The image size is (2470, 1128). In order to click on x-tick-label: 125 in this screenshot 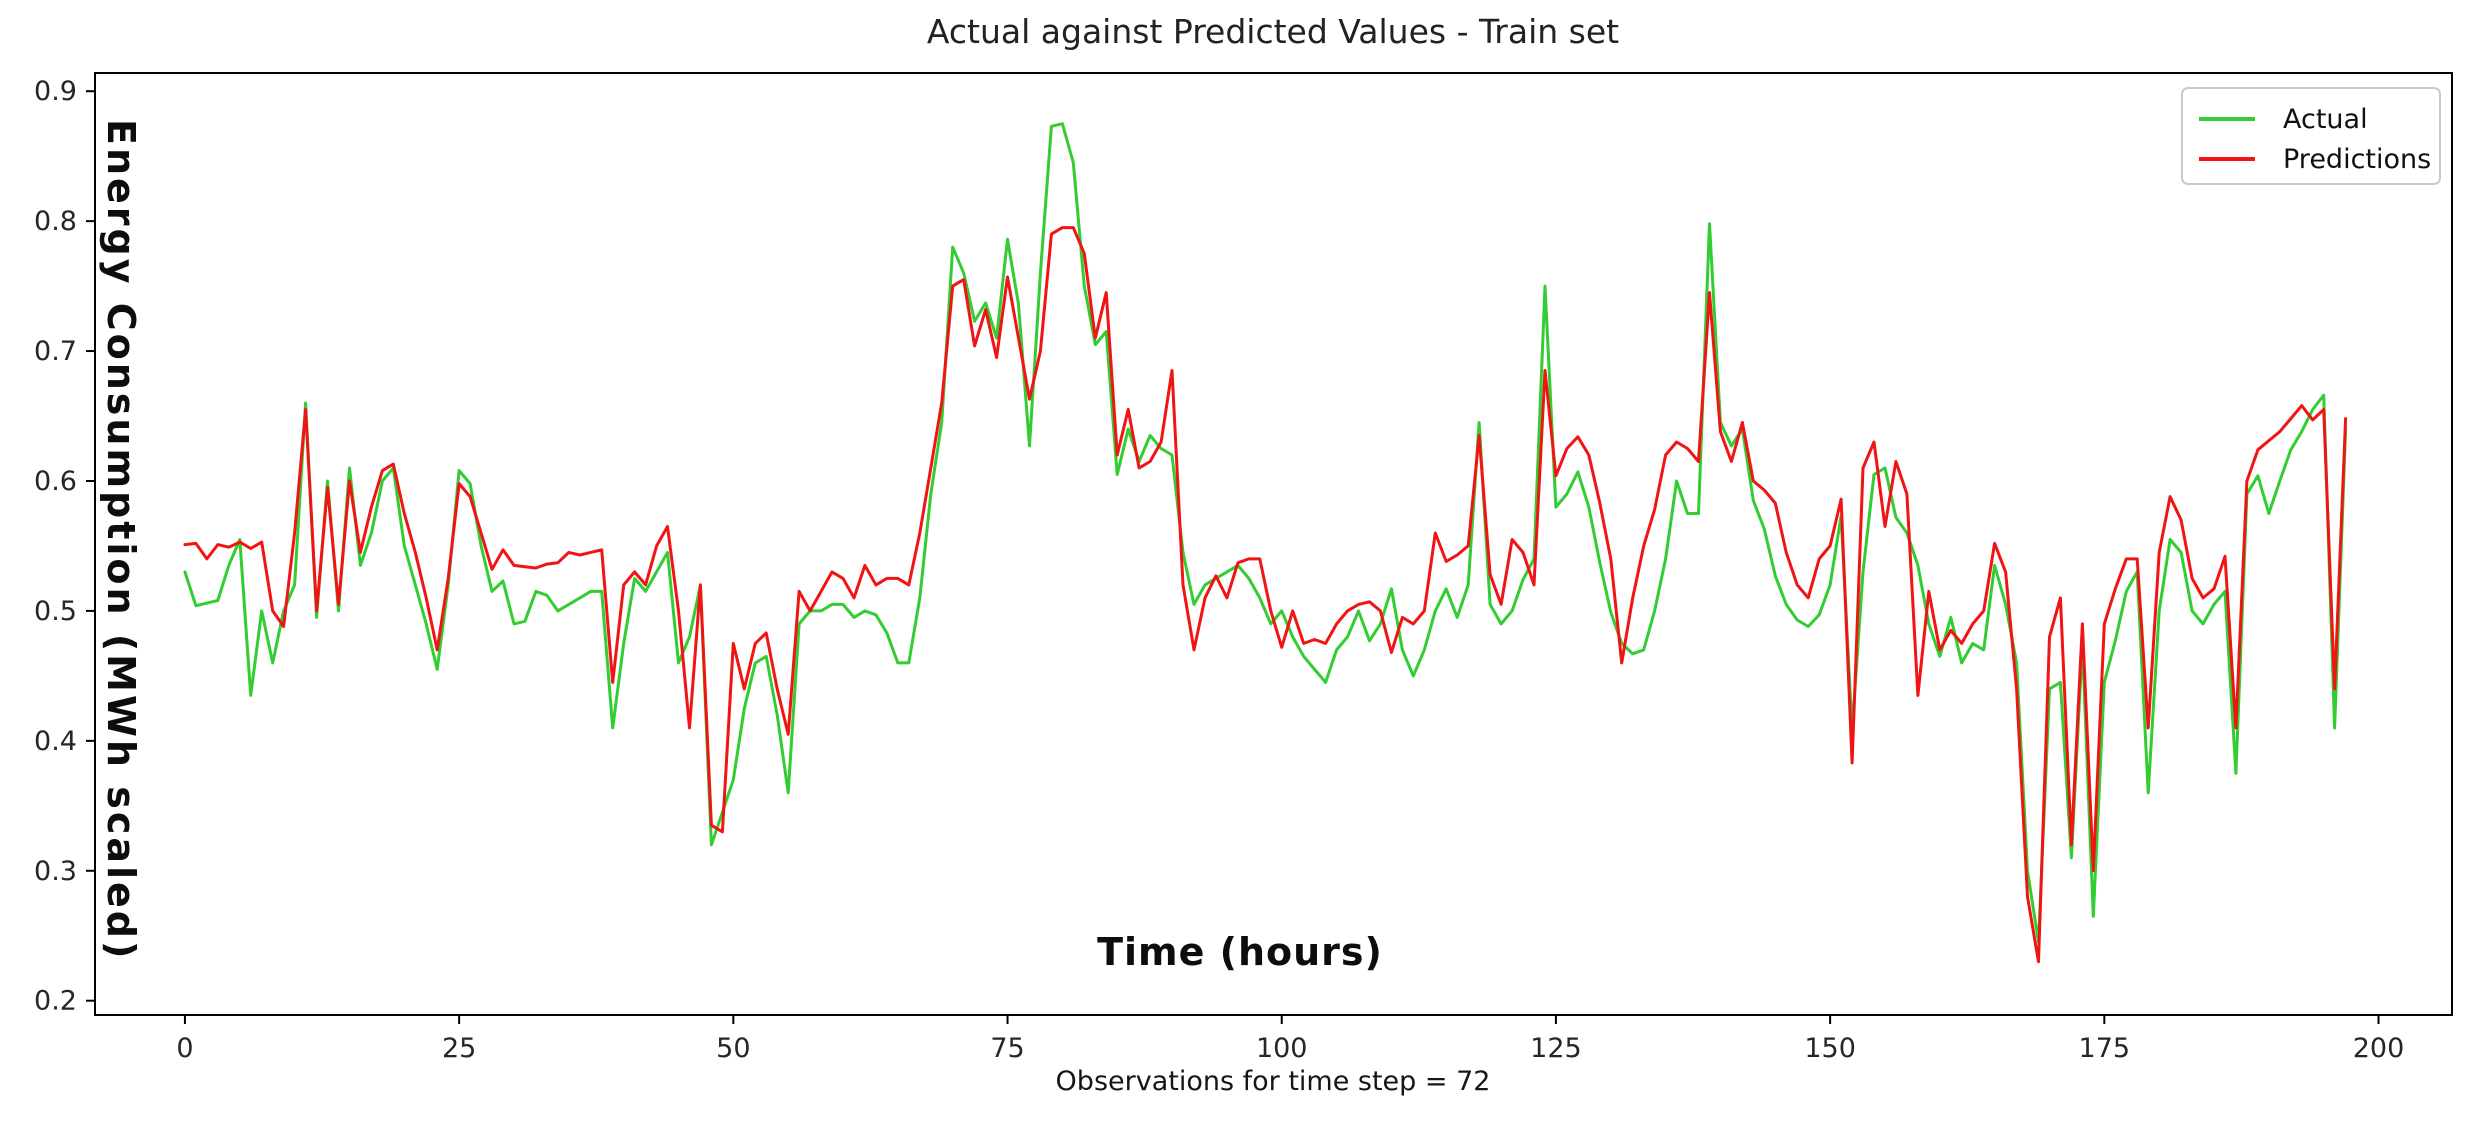, I will do `click(1556, 1048)`.